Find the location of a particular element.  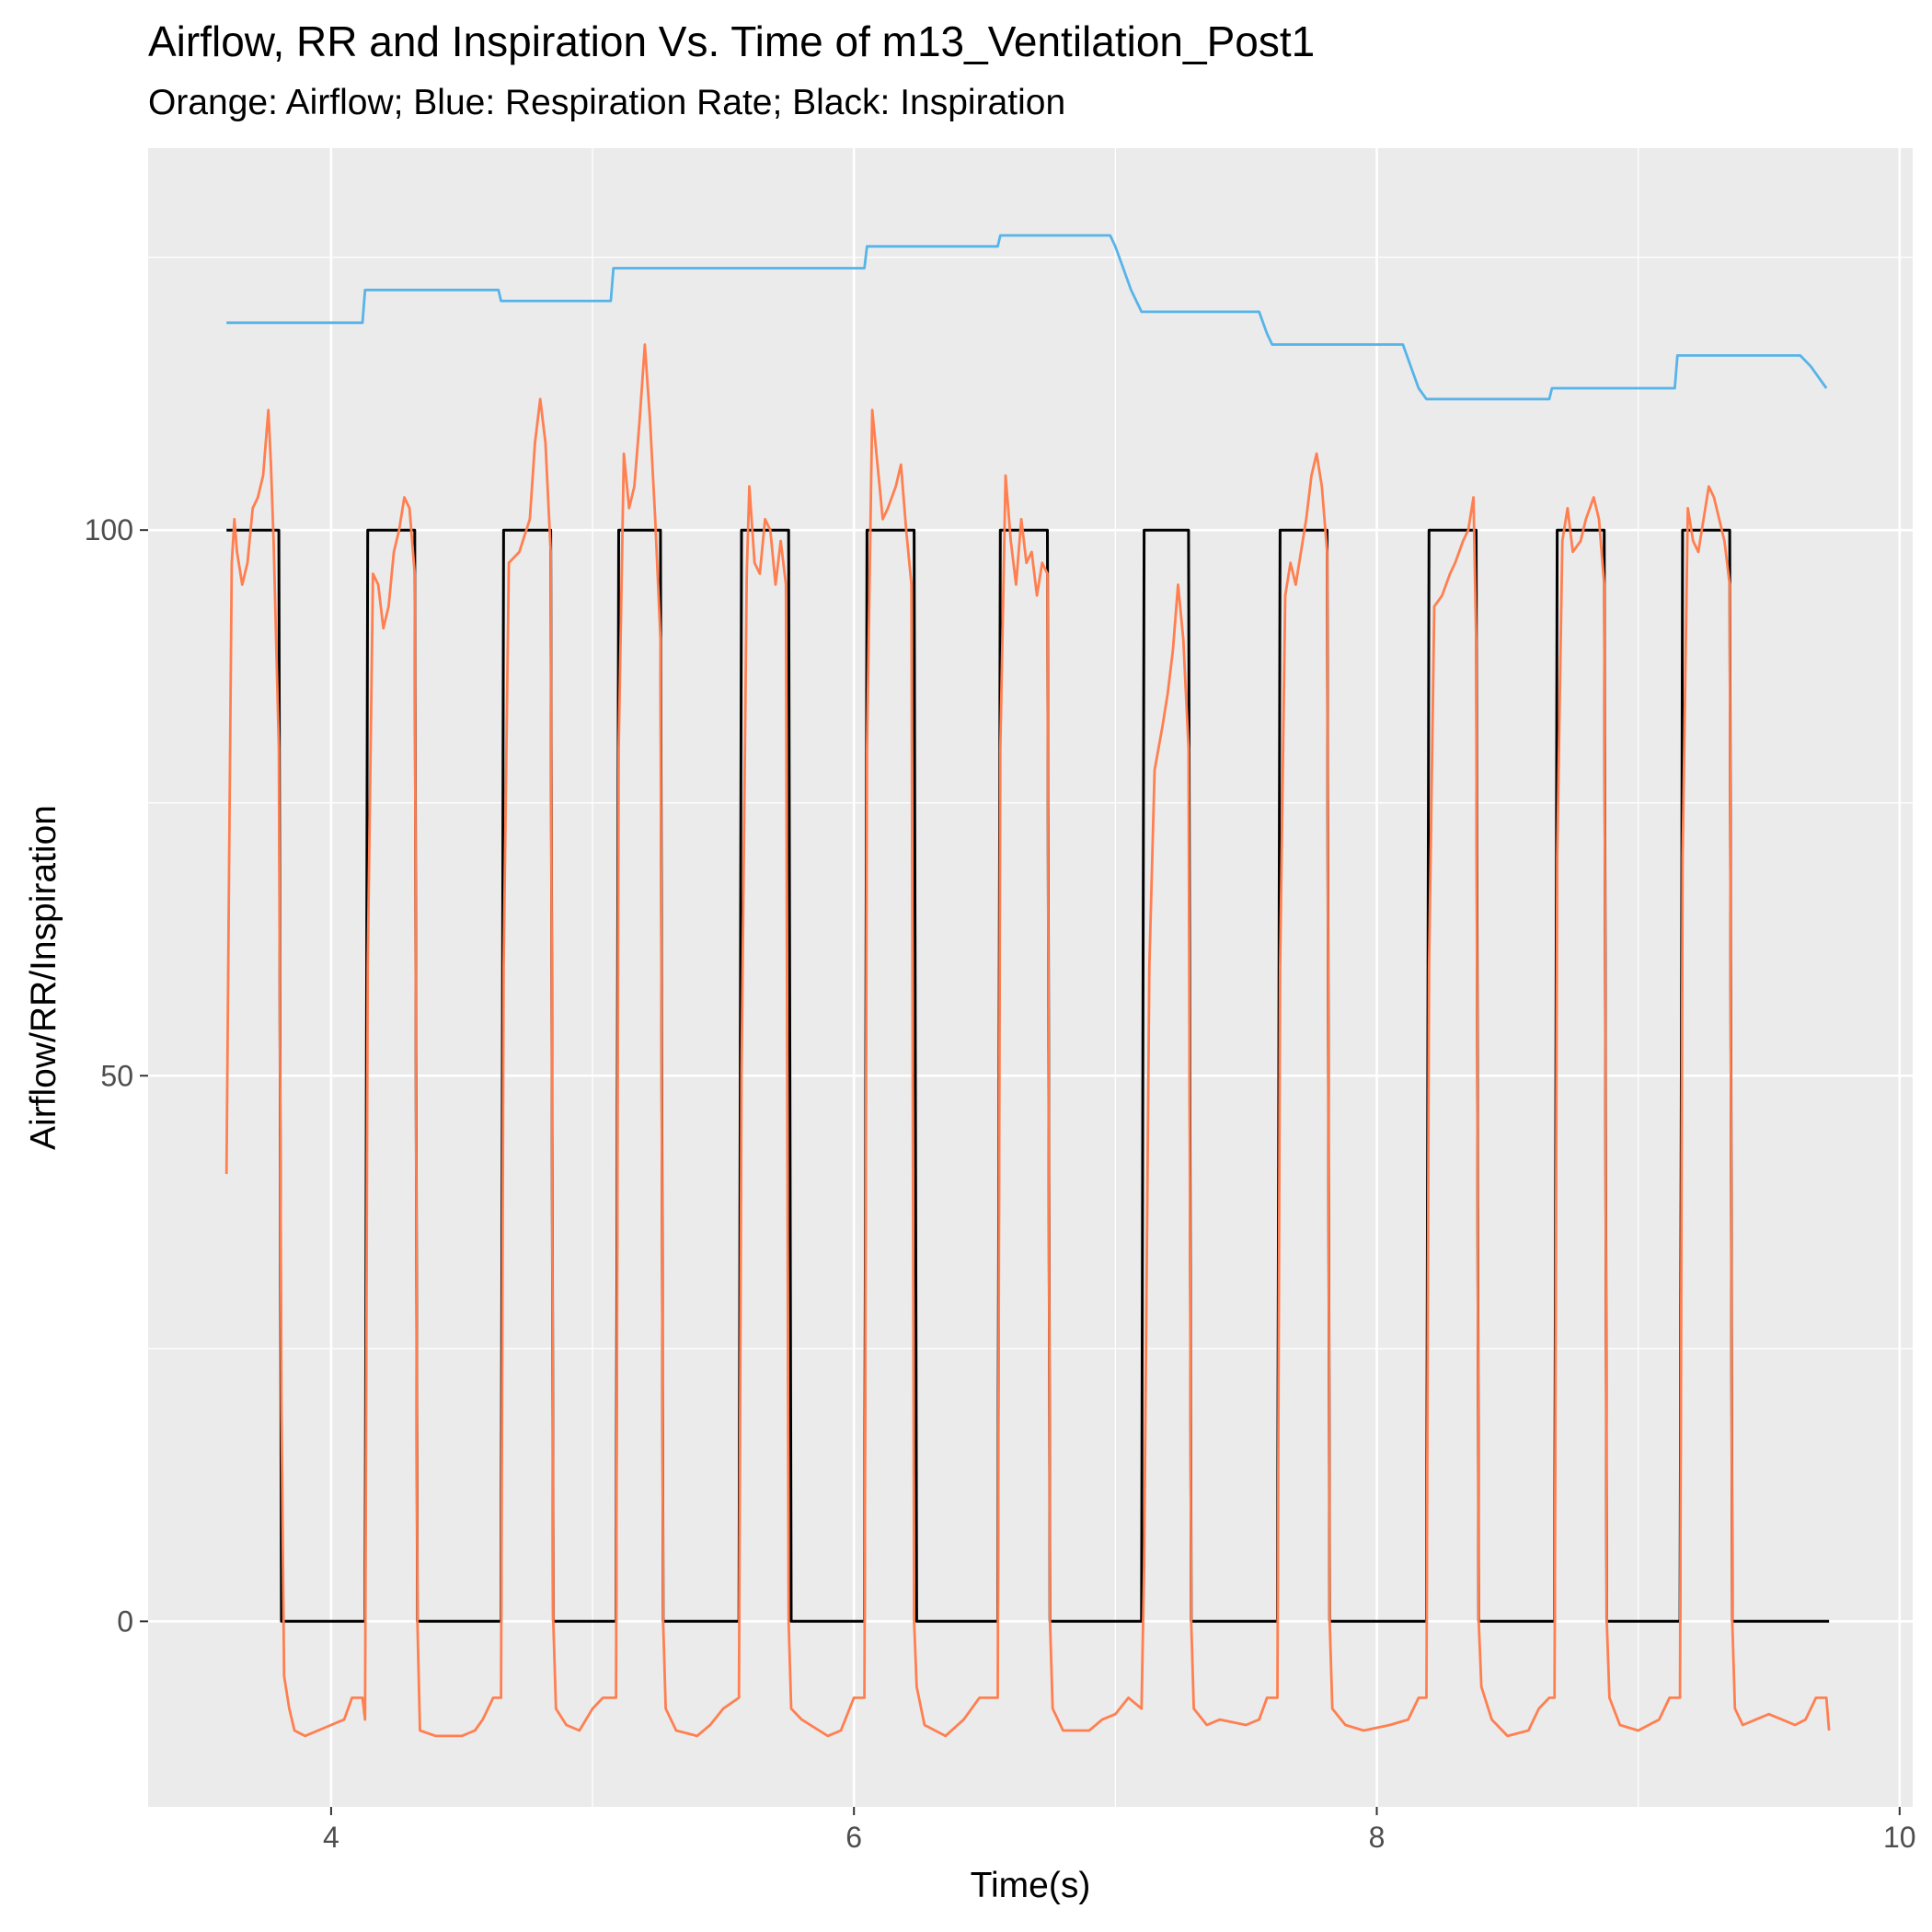

y-tick-label: 100 is located at coordinates (109, 529).